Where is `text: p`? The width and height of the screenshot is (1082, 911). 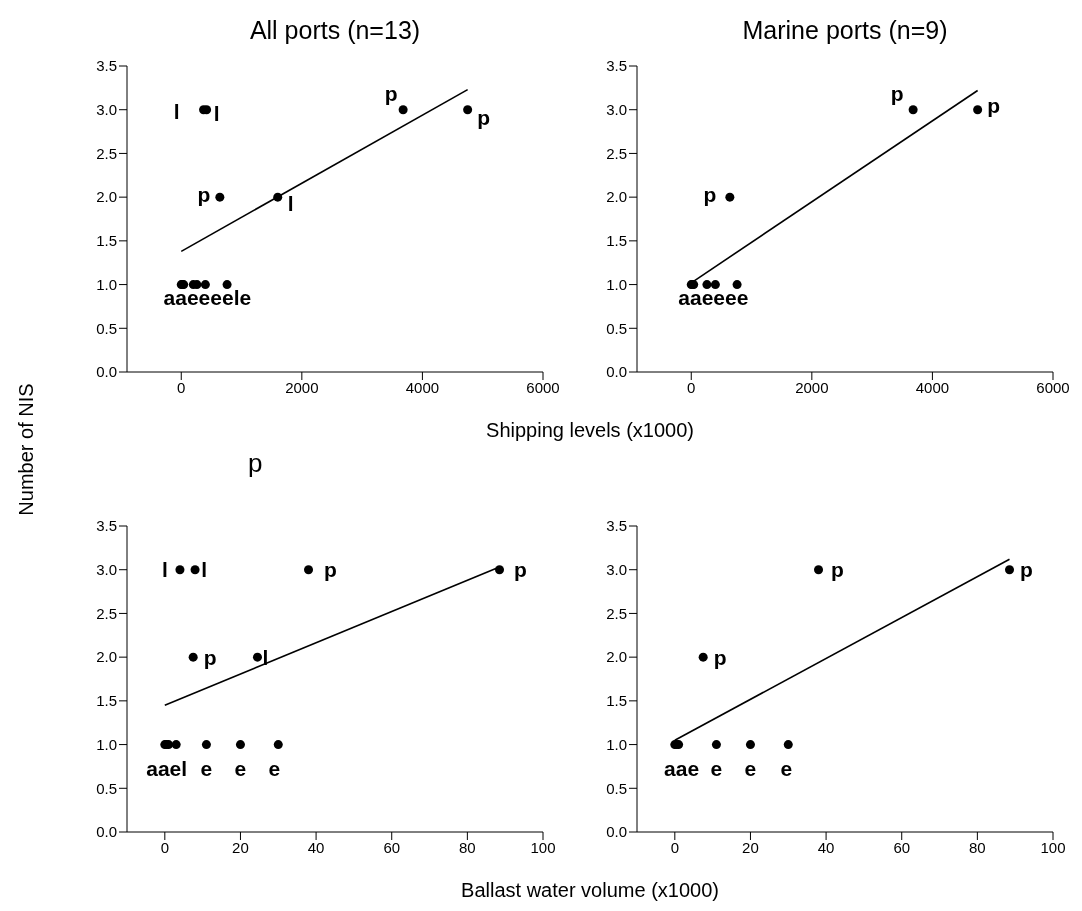 text: p is located at coordinates (255, 463).